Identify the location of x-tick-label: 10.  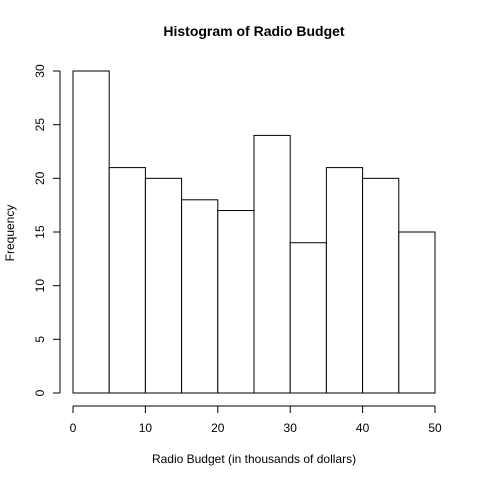
(146, 428).